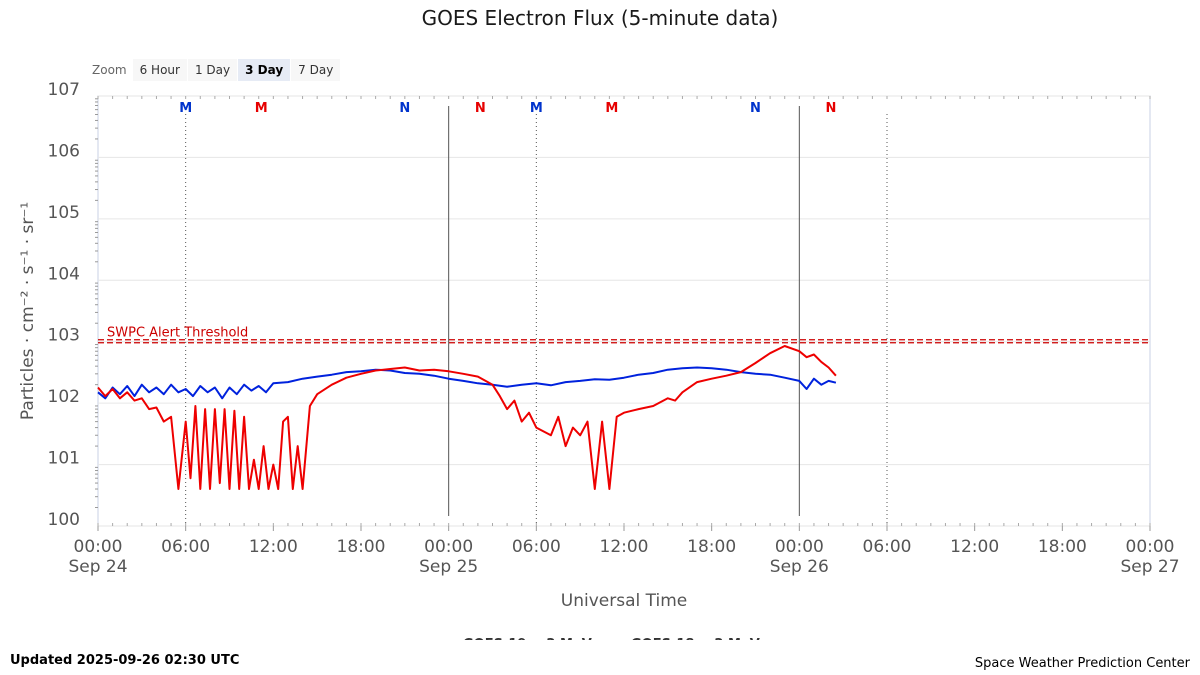 This screenshot has width=1200, height=675. Describe the element at coordinates (159, 70) in the screenshot. I see `zoom-6-hour-button: 6 Hour` at that location.